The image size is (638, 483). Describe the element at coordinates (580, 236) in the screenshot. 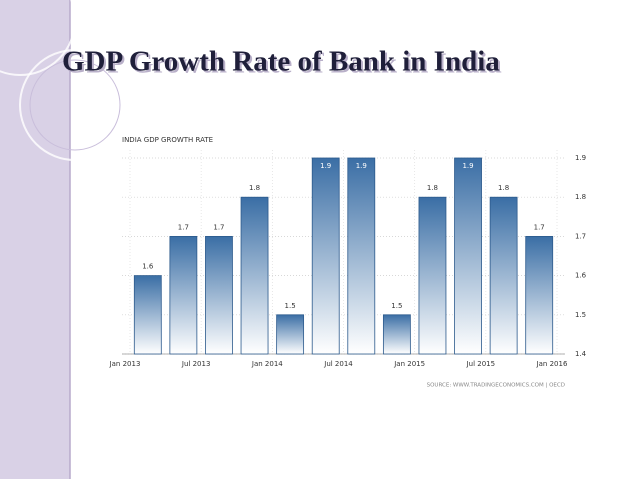

I see `y-tick-label: 1.7` at that location.